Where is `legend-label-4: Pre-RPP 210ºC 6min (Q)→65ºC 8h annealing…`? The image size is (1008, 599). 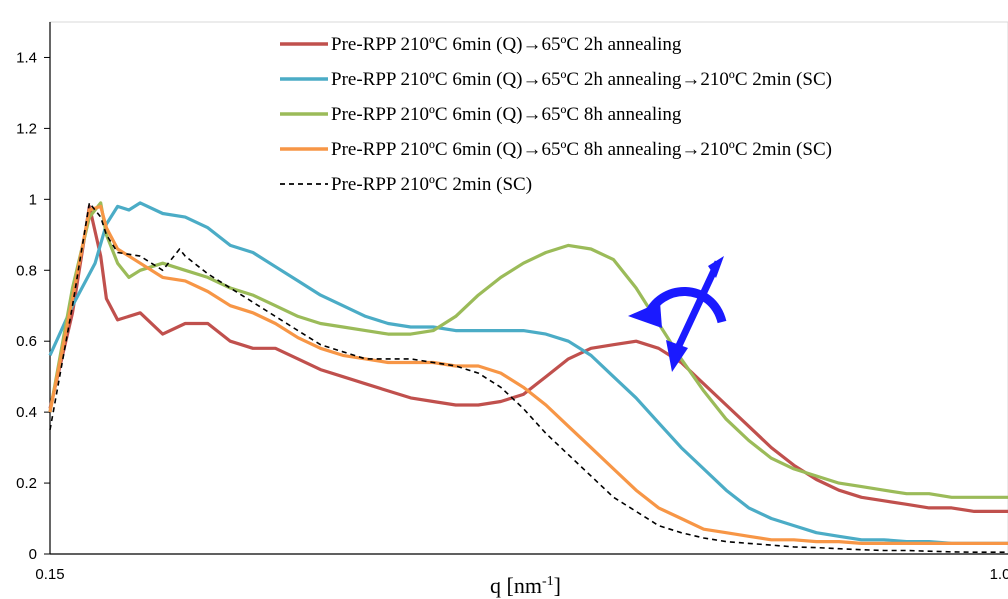 legend-label-4: Pre-RPP 210ºC 6min (Q)→65ºC 8h annealing… is located at coordinates (581, 149).